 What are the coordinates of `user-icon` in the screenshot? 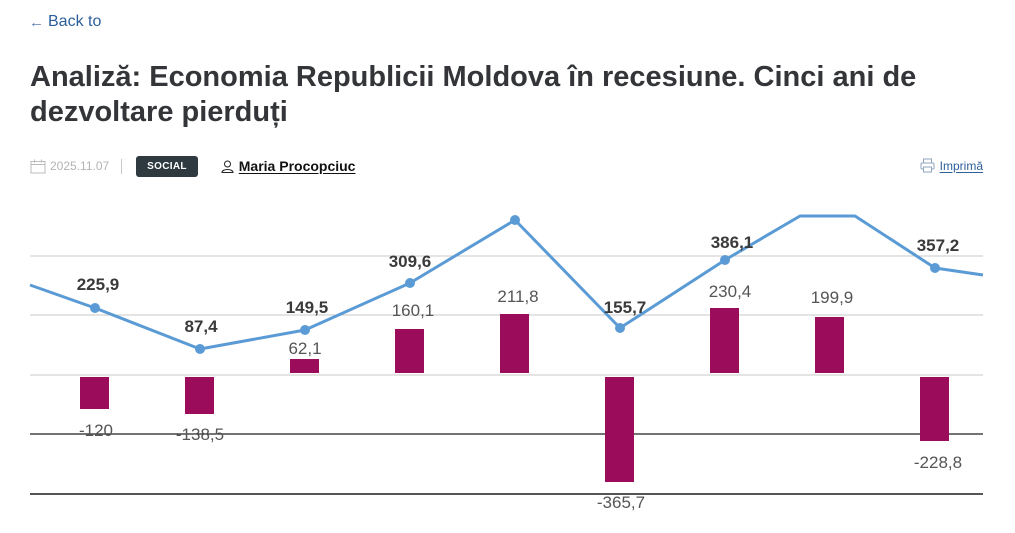 It's located at (227, 166).